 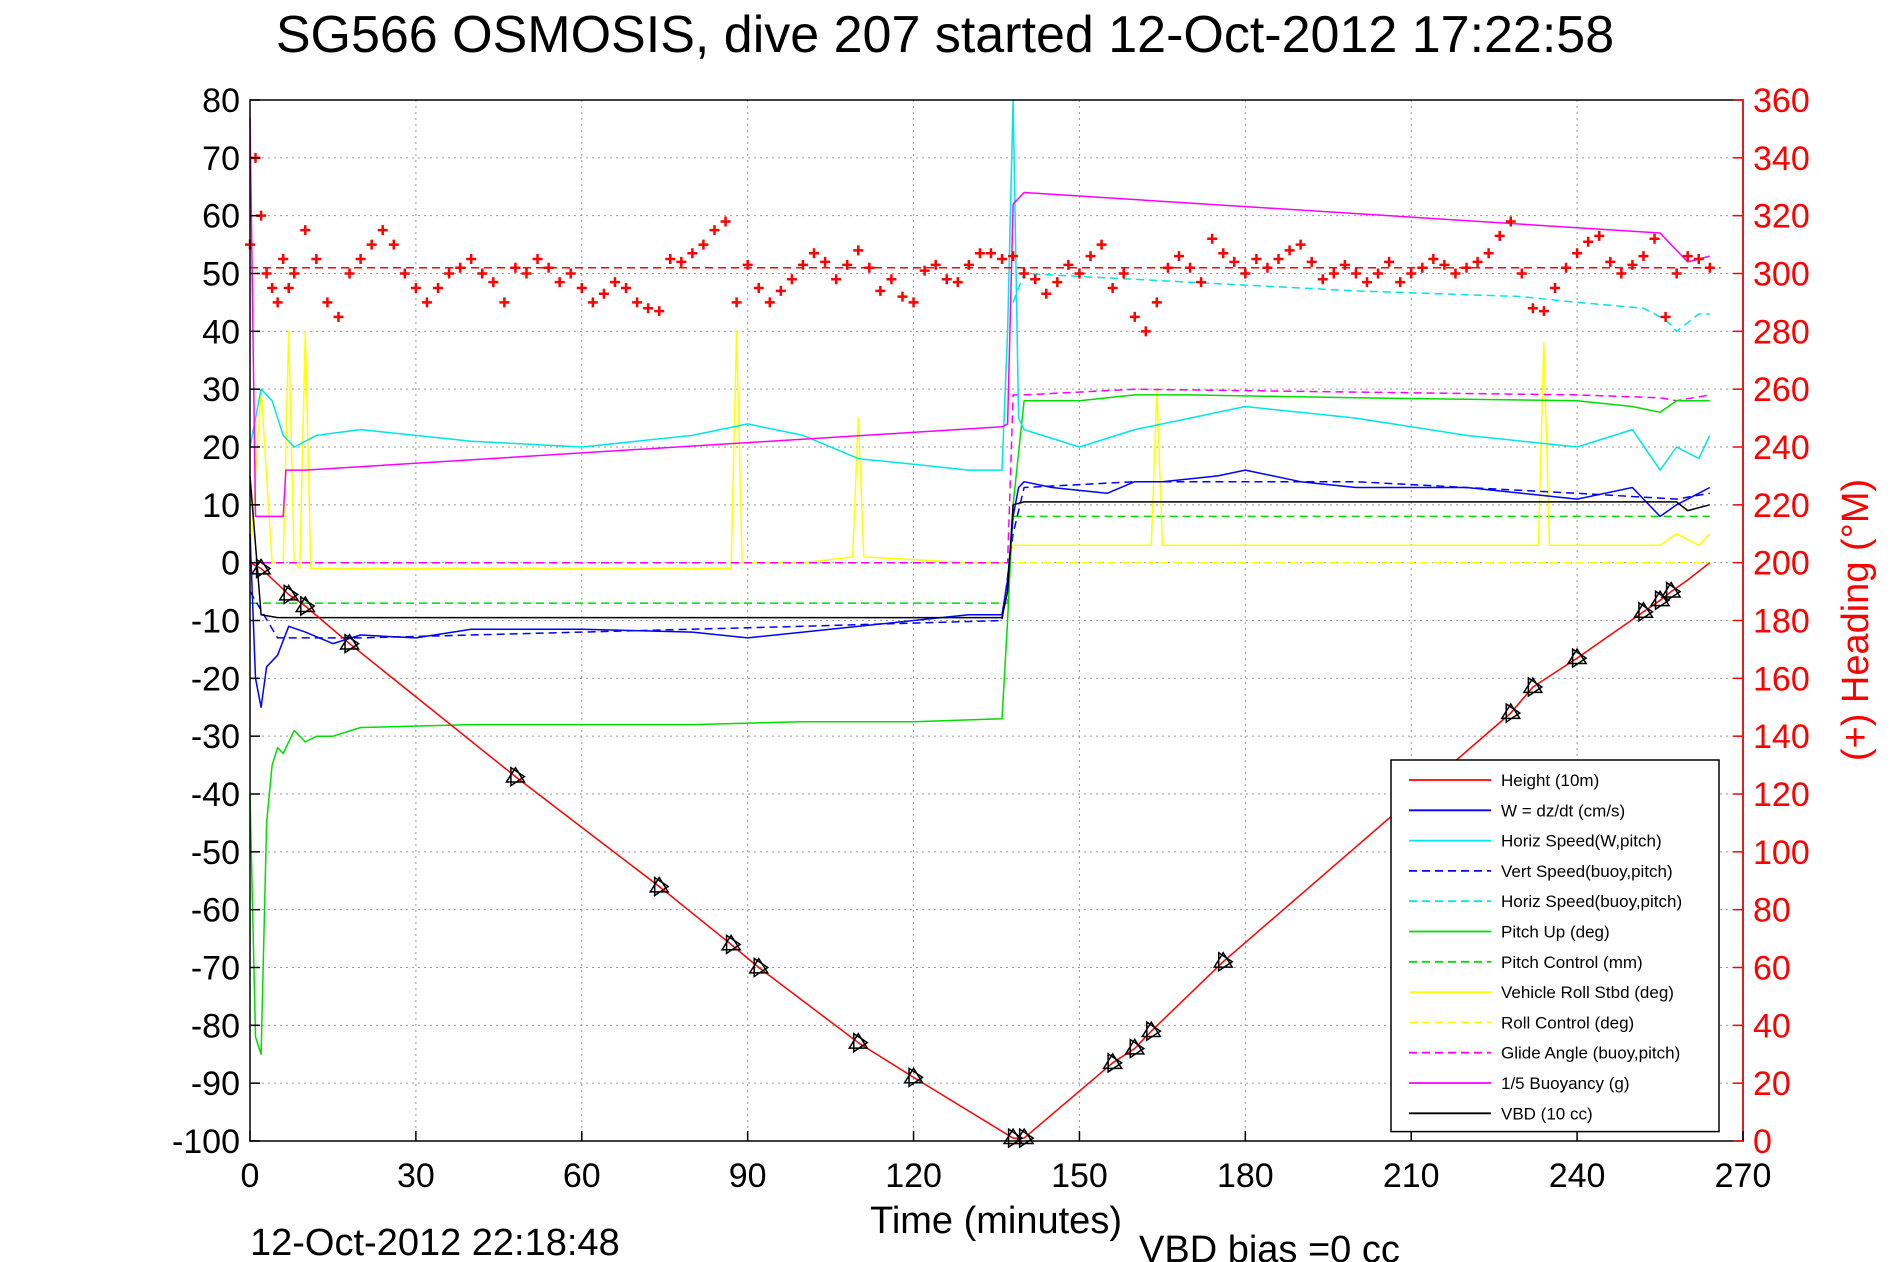 I want to click on x-tick-label: 240, so click(x=1577, y=1176).